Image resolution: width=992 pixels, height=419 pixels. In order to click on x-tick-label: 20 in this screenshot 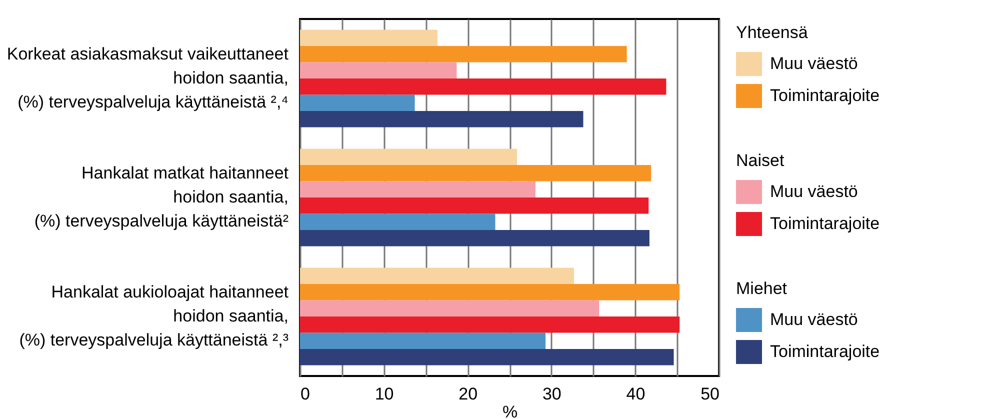, I will do `click(468, 394)`.